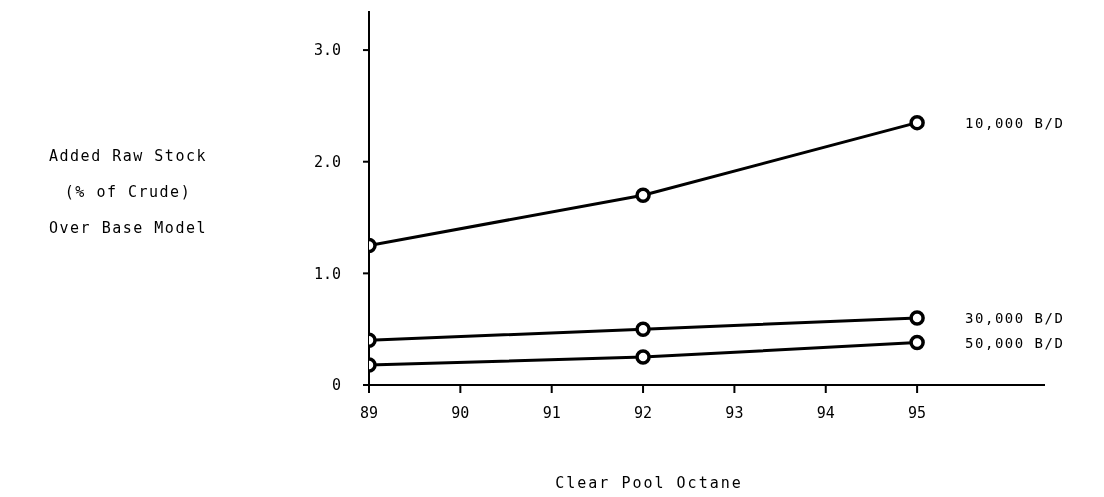 This screenshot has width=1104, height=497. I want to click on text: Added Raw Stock (% of Crude) Over Base Model, so click(128, 192).